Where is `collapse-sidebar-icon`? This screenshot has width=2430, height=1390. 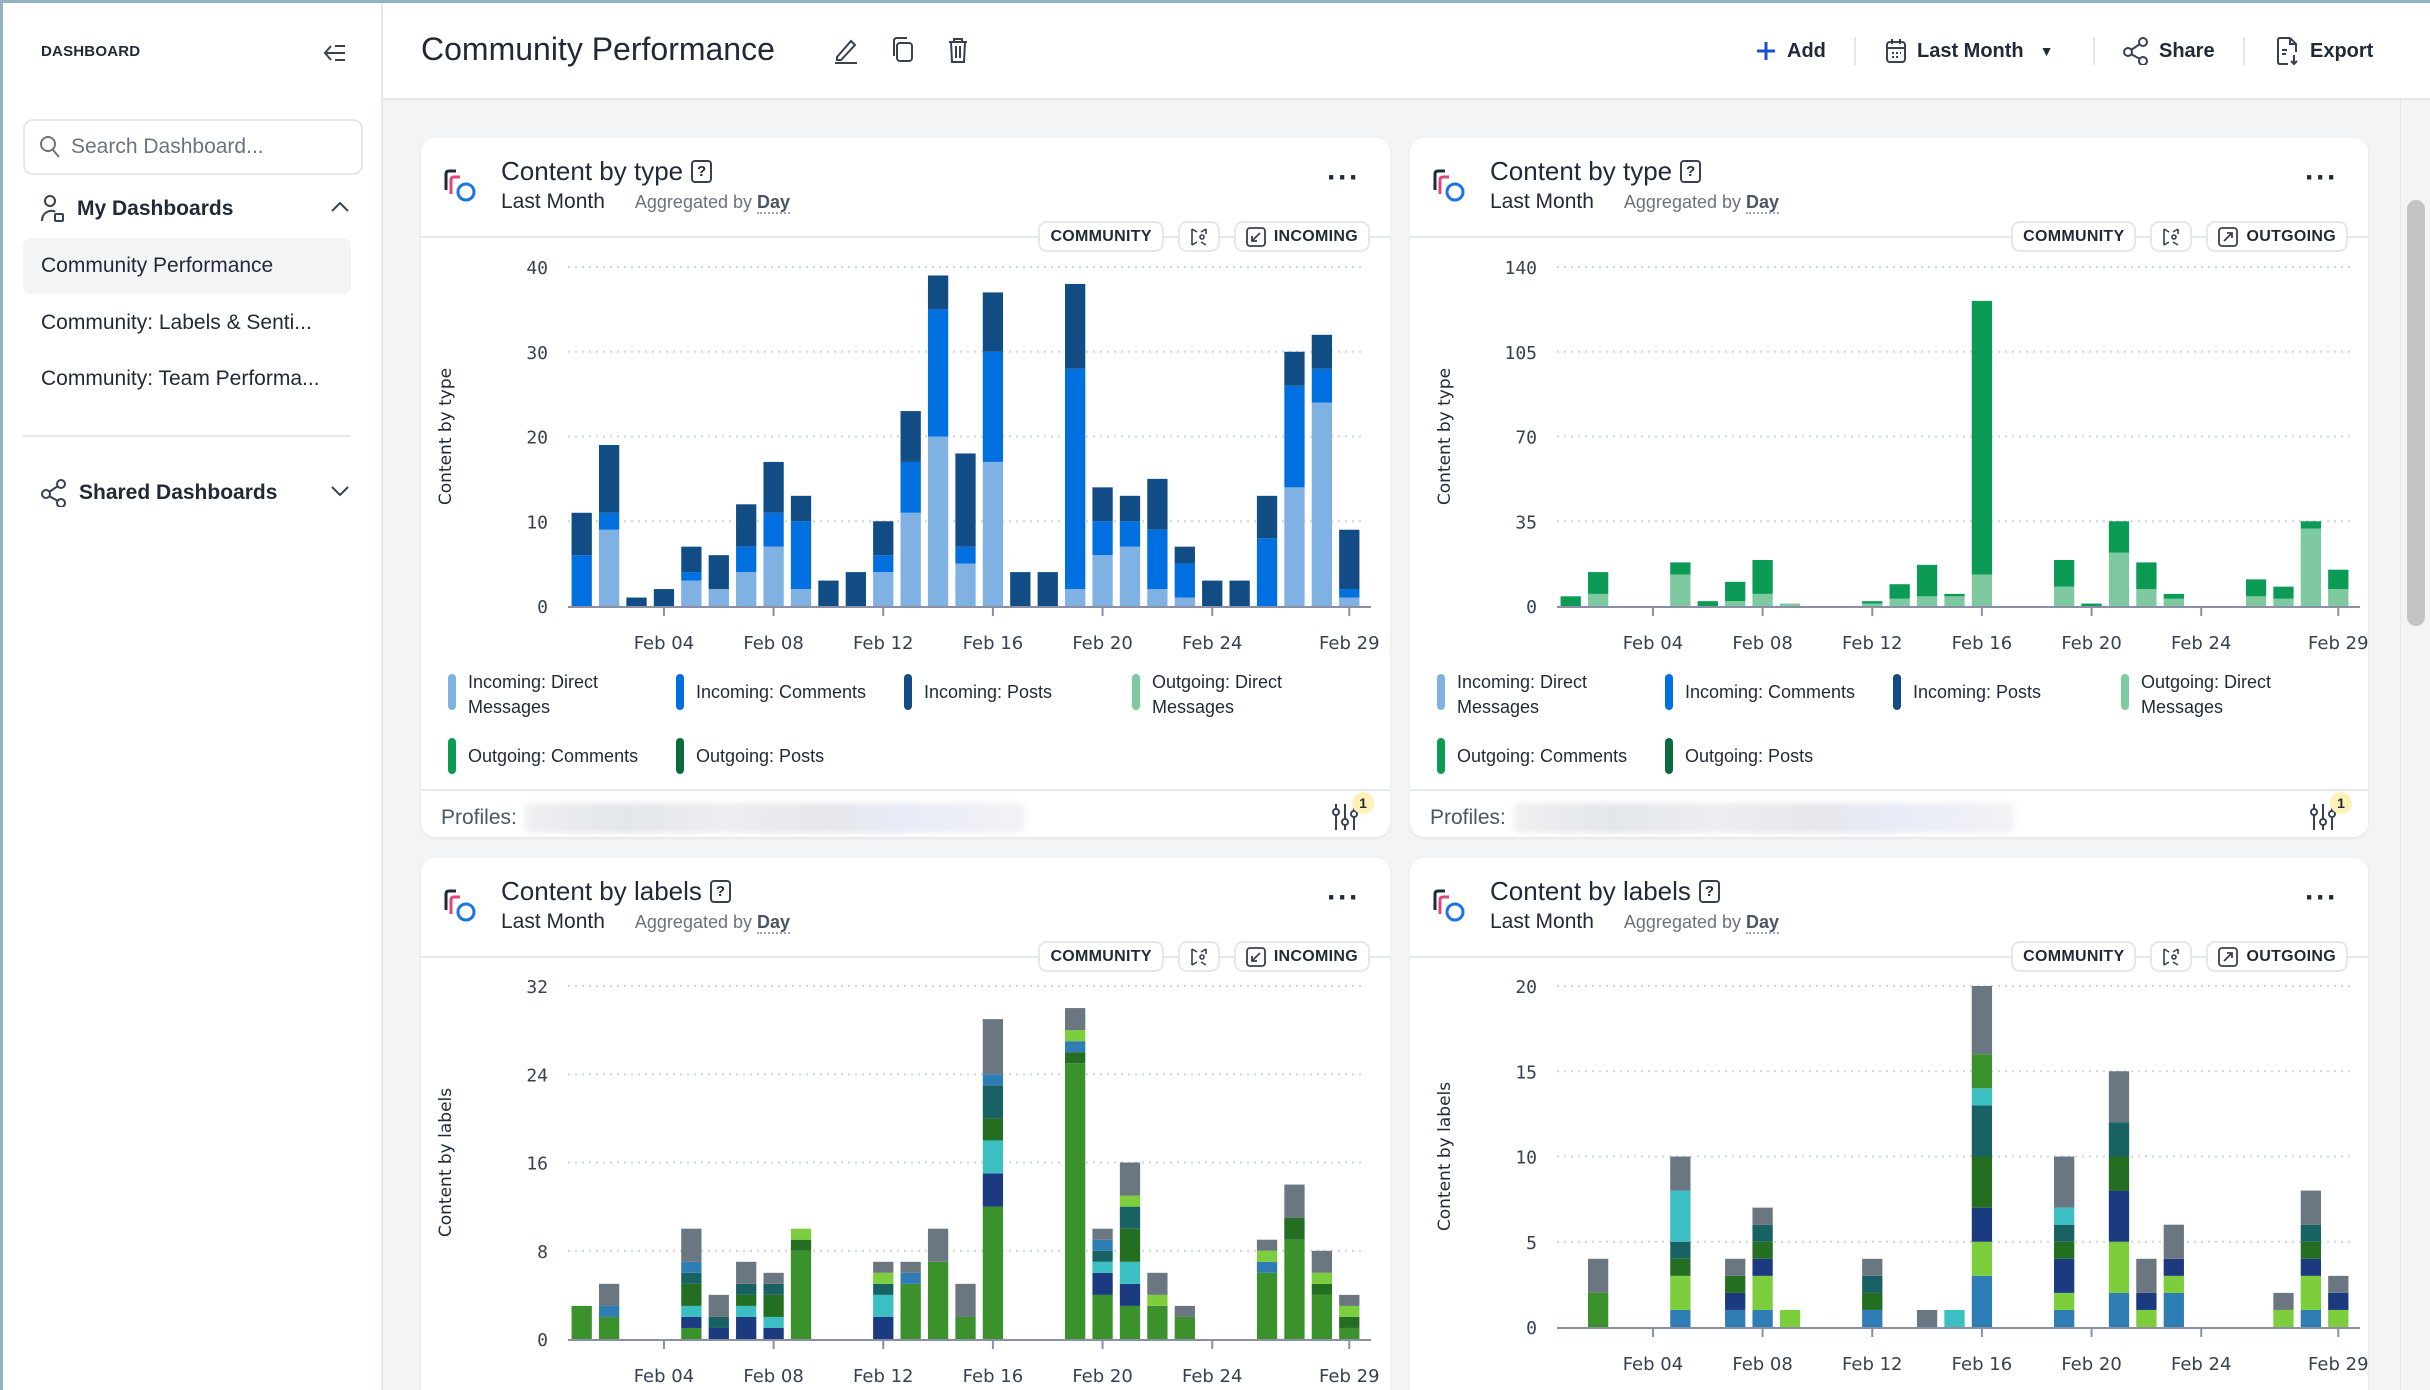
collapse-sidebar-icon is located at coordinates (335, 53).